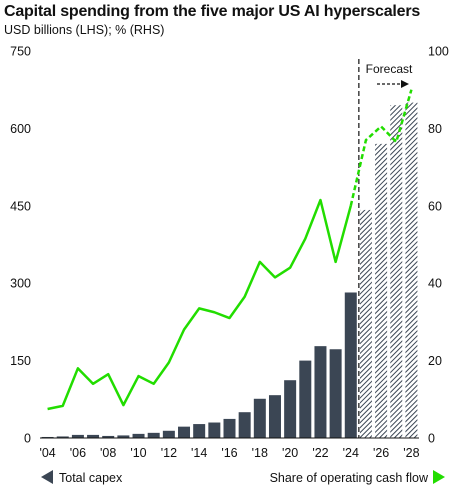 The image size is (462, 497). What do you see at coordinates (47, 453) in the screenshot?
I see `x-tick-2004: '04` at bounding box center [47, 453].